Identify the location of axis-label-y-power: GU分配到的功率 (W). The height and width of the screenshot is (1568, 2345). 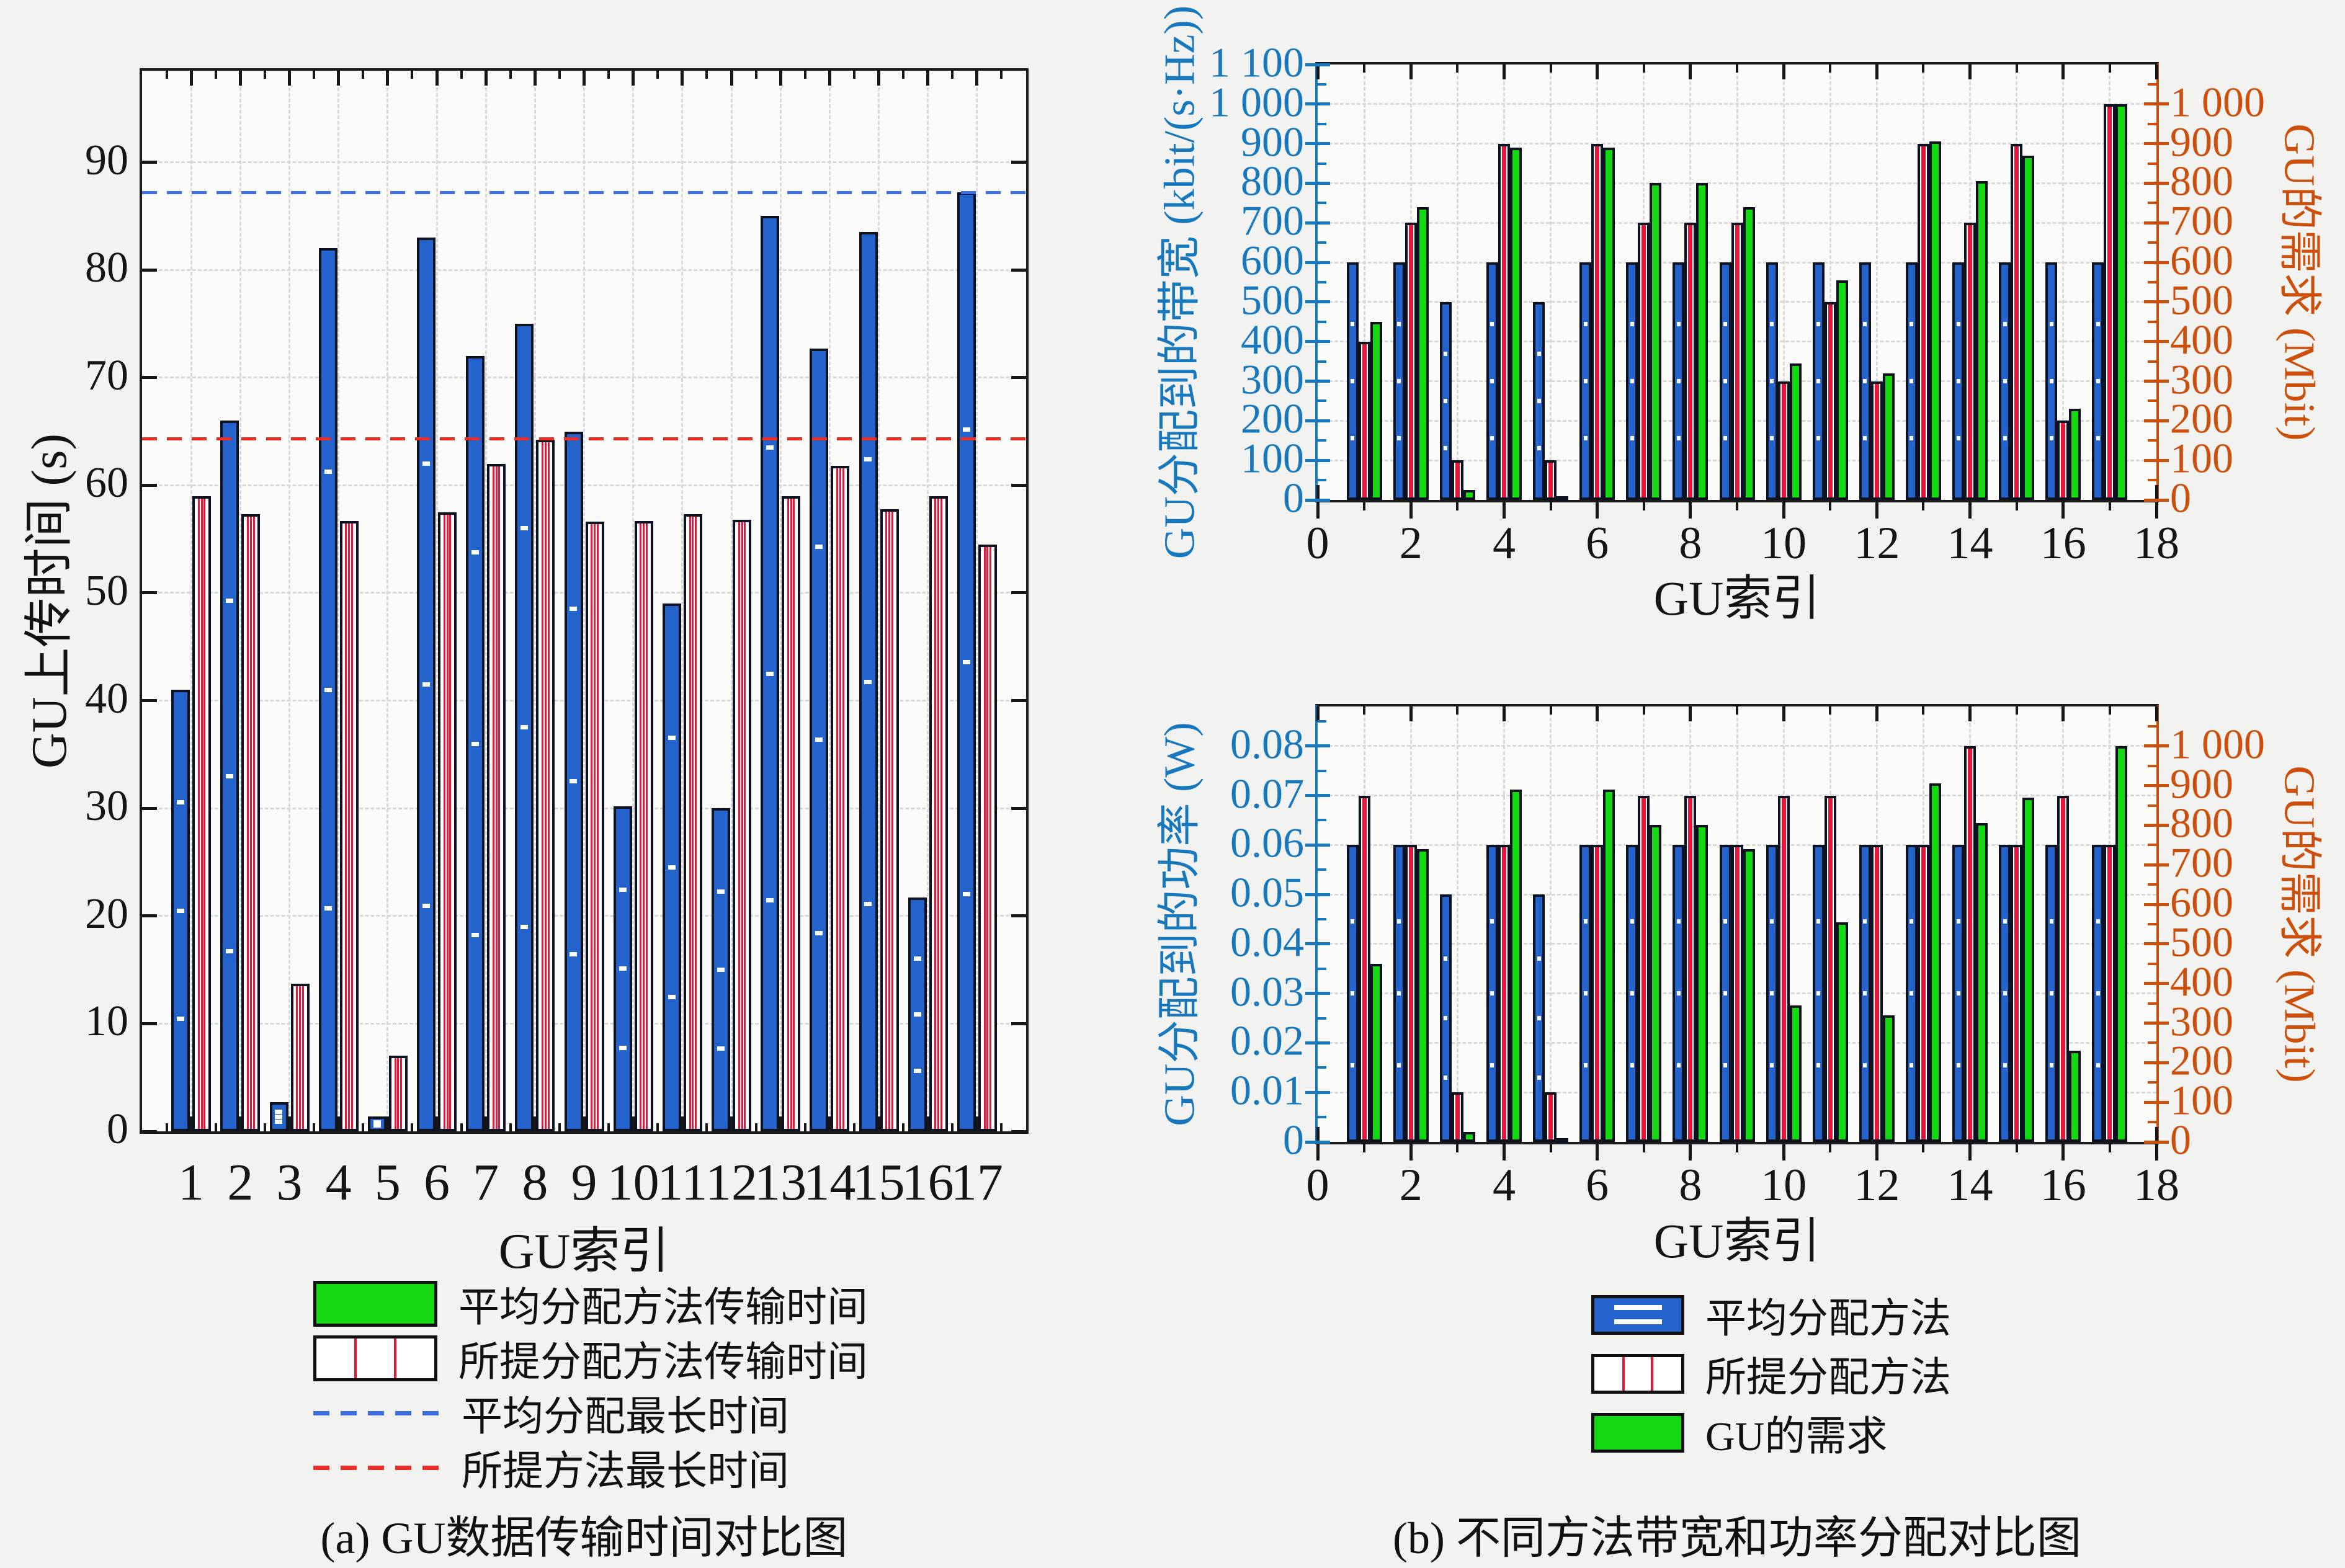
(1180, 924).